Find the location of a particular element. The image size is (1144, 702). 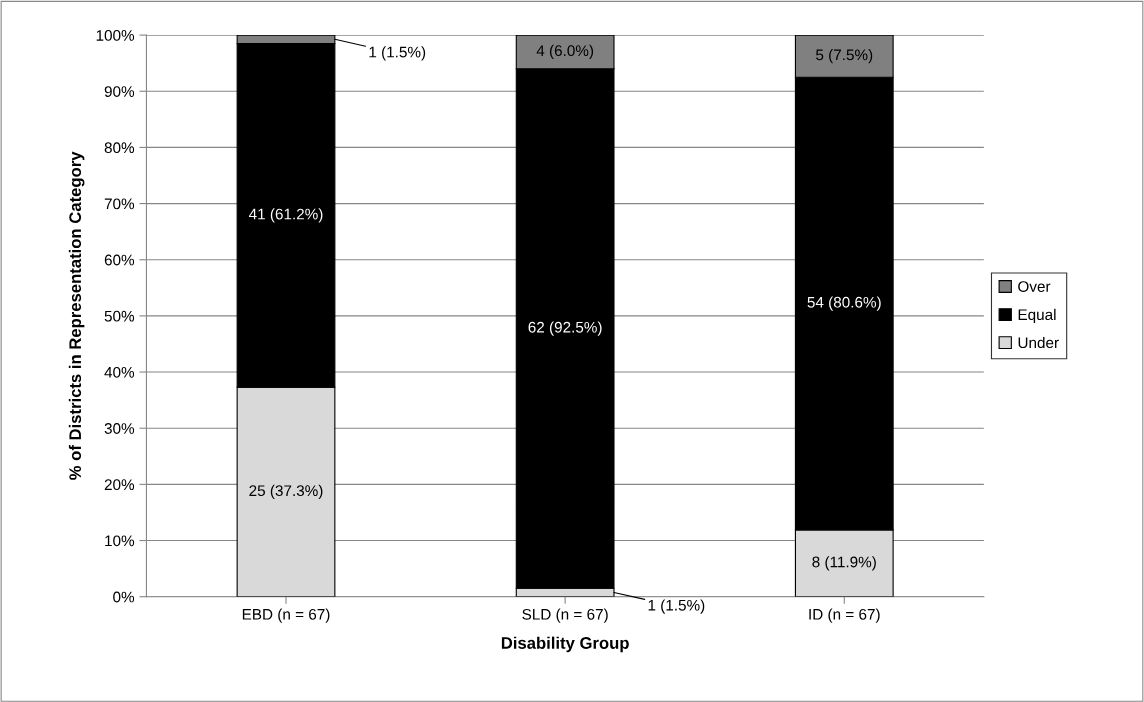

x-tick-label: ID (n = 67) is located at coordinates (844, 615).